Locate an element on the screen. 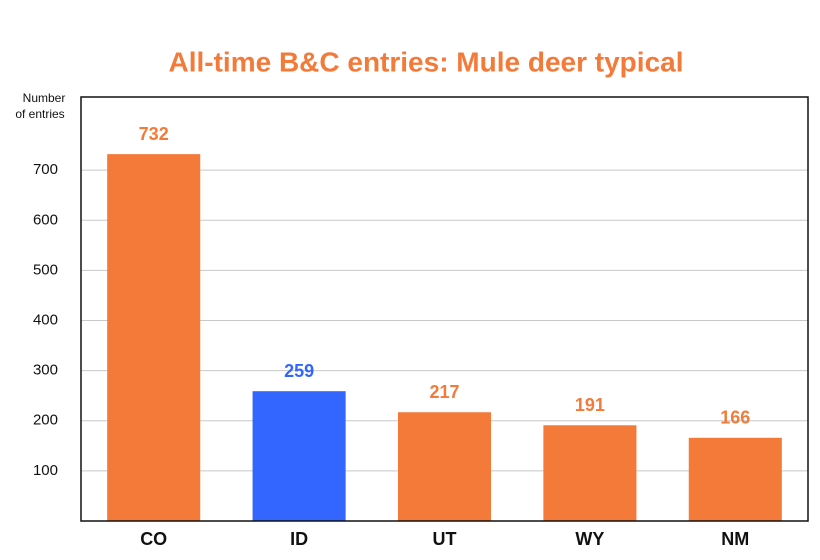  y-axis-label: of entries is located at coordinates (39, 114).